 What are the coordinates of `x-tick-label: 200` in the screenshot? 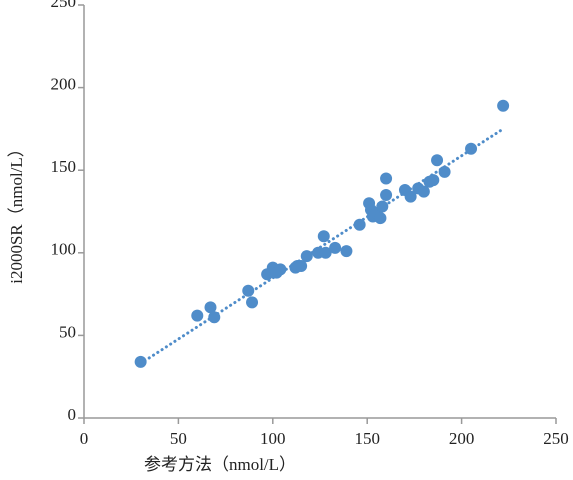 It's located at (462, 438).